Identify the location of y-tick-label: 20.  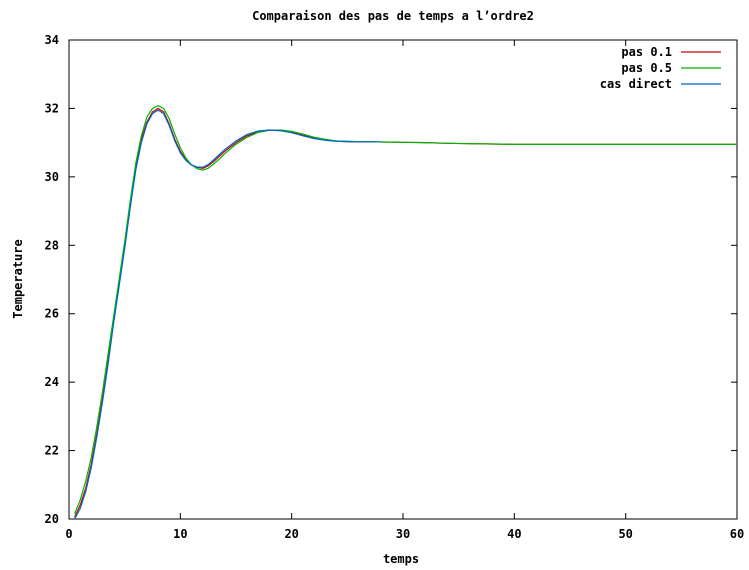
(52, 519).